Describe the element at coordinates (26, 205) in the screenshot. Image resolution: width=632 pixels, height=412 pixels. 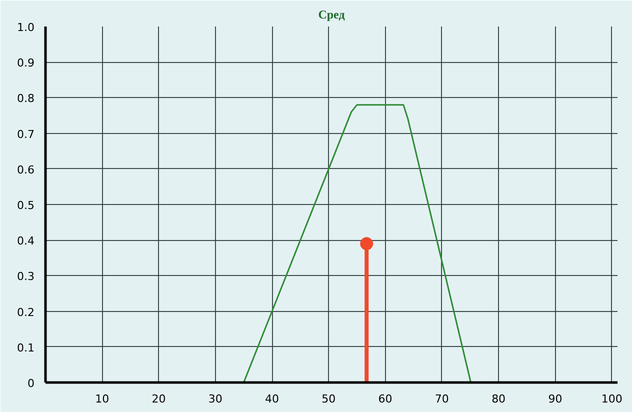
I see `y-tick-label: 0.5` at that location.